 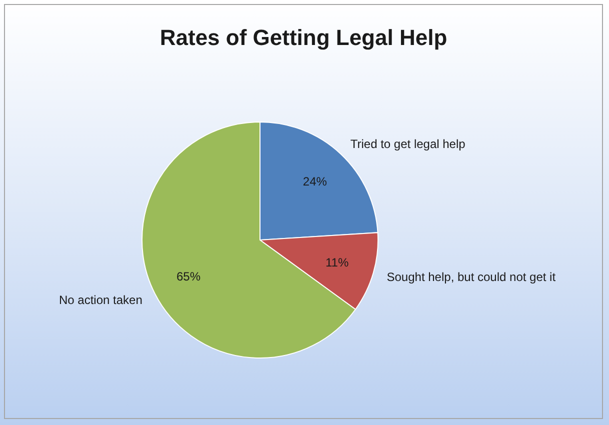 What do you see at coordinates (337, 262) in the screenshot?
I see `data-label: 11%` at bounding box center [337, 262].